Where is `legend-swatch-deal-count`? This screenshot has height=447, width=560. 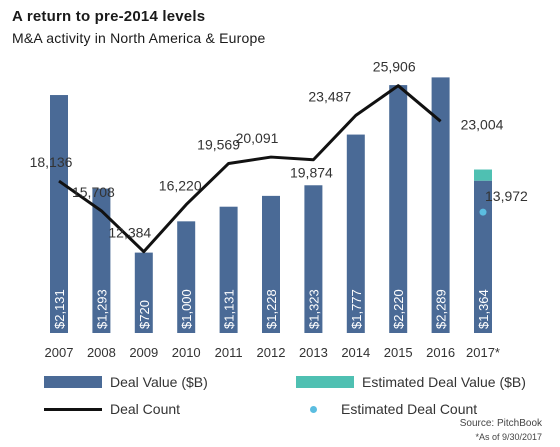
legend-swatch-deal-count is located at coordinates (73, 409).